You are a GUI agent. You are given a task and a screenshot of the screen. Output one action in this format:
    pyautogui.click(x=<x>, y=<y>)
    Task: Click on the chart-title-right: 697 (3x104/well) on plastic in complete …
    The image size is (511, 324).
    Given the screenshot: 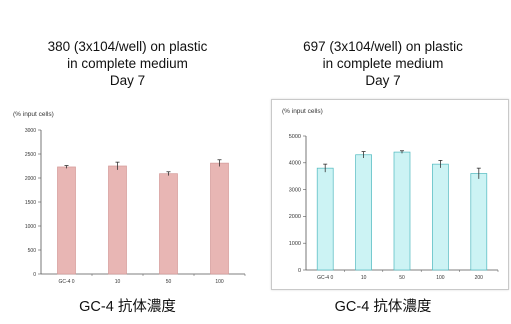 What is the action you would take?
    pyautogui.click(x=383, y=63)
    